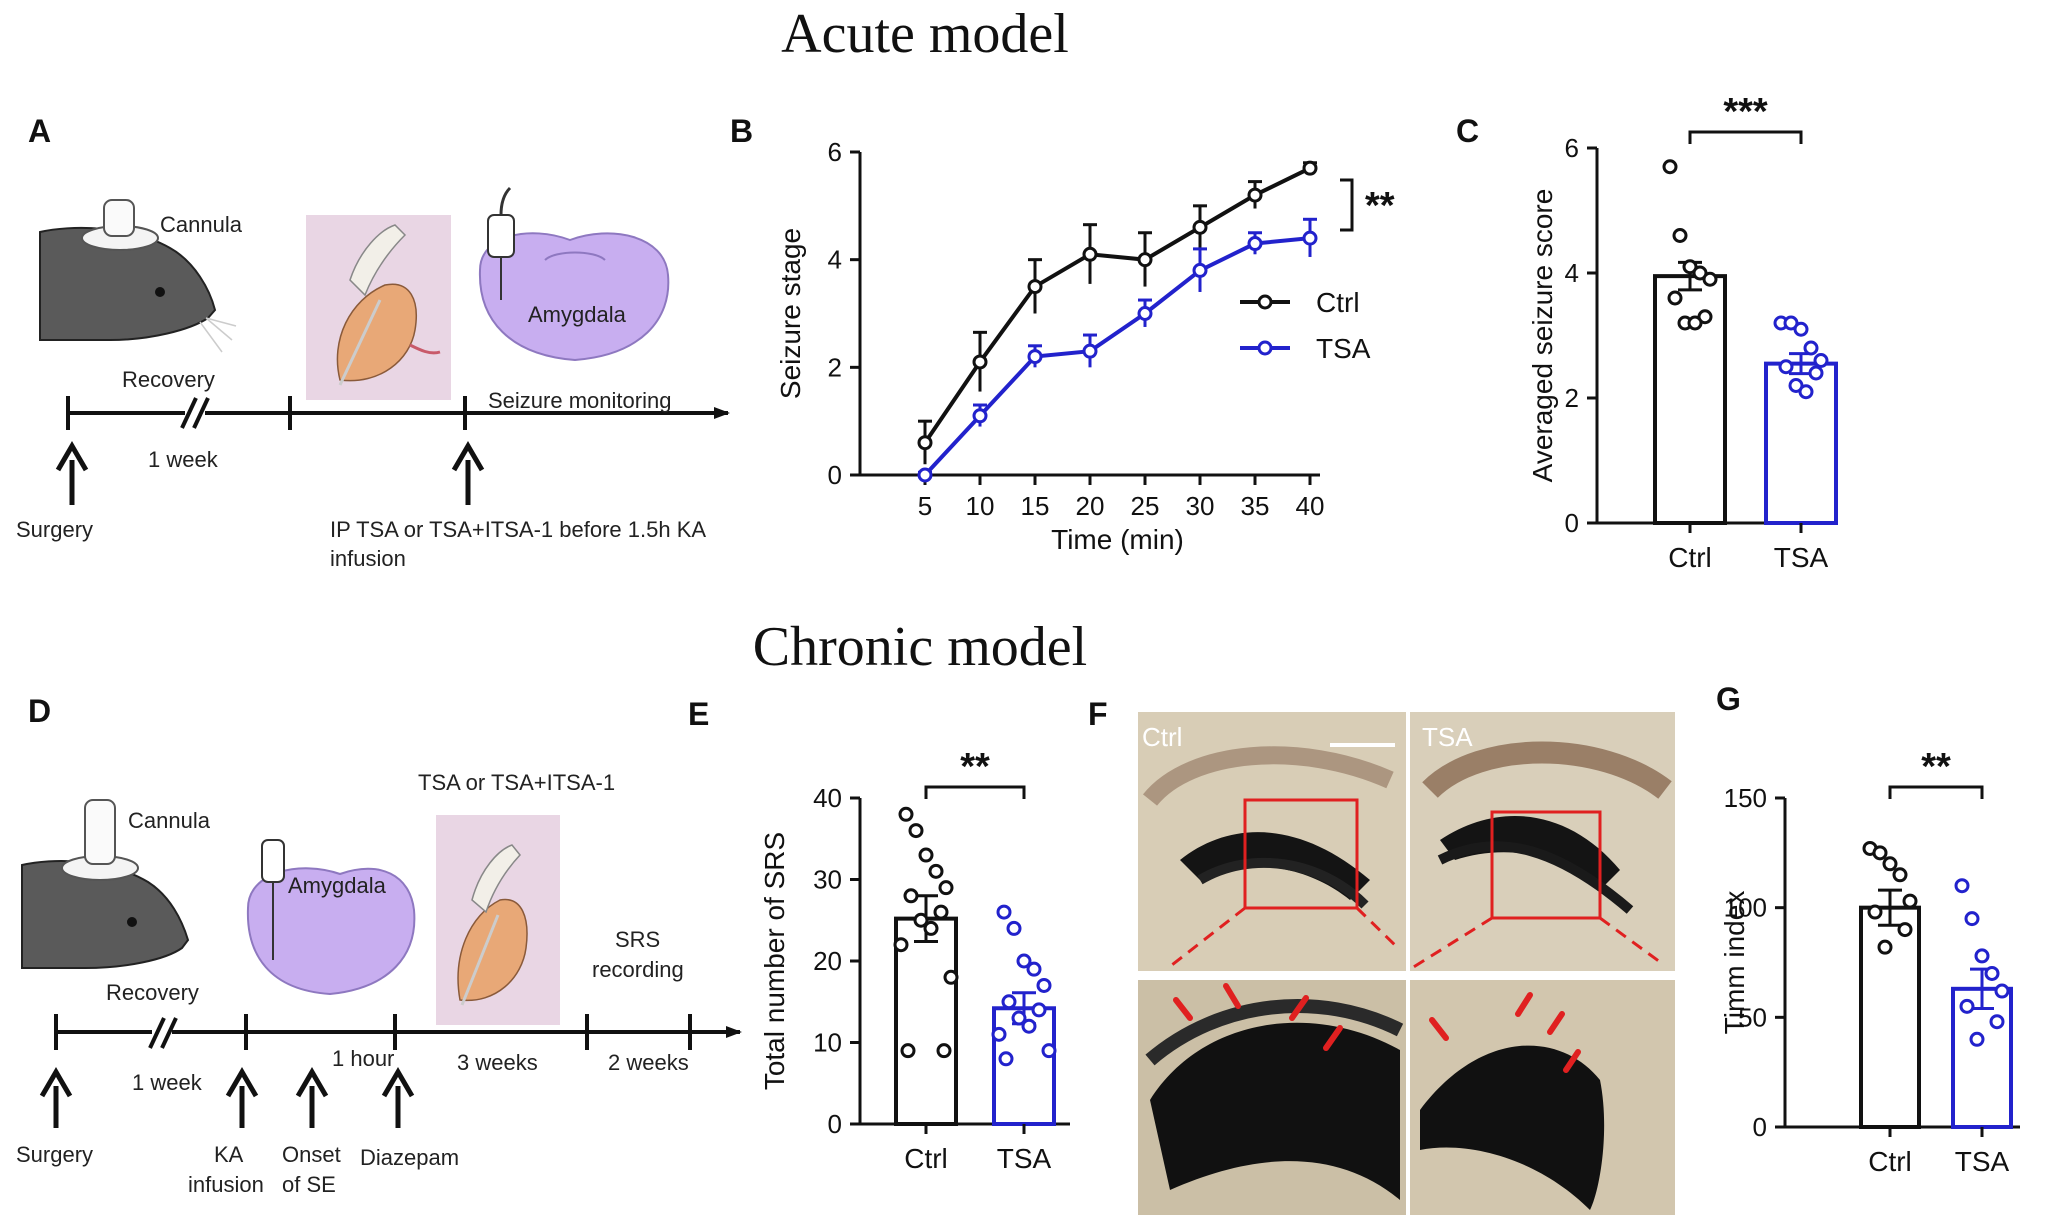 The width and height of the screenshot is (2055, 1227). What do you see at coordinates (975, 767) in the screenshot?
I see `significance-label-e: **` at bounding box center [975, 767].